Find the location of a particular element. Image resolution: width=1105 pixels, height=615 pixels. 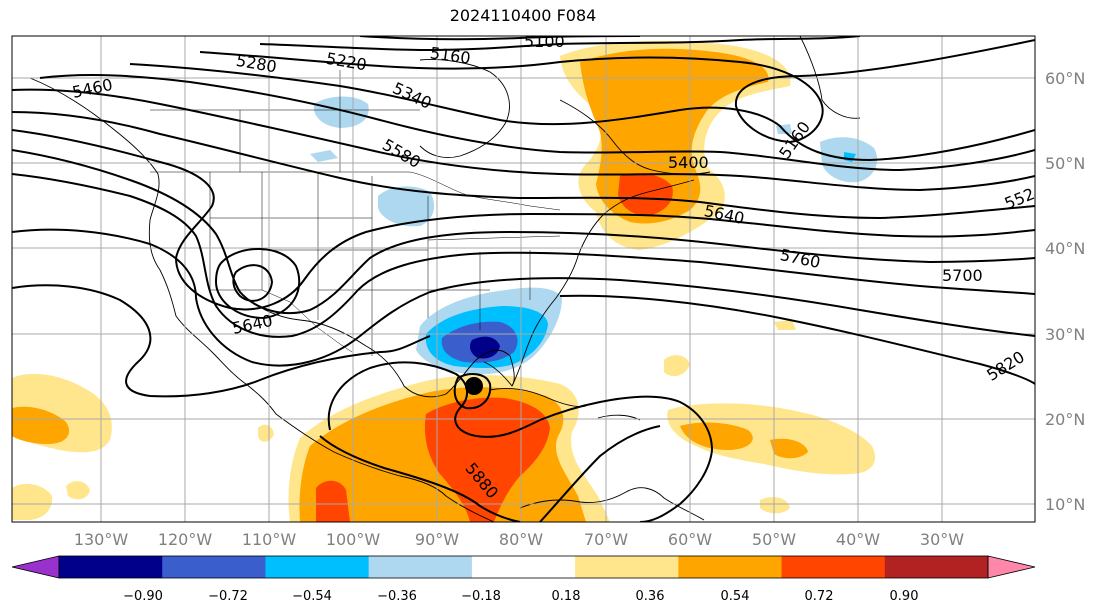

longitude-label: 30°W is located at coordinates (942, 539).